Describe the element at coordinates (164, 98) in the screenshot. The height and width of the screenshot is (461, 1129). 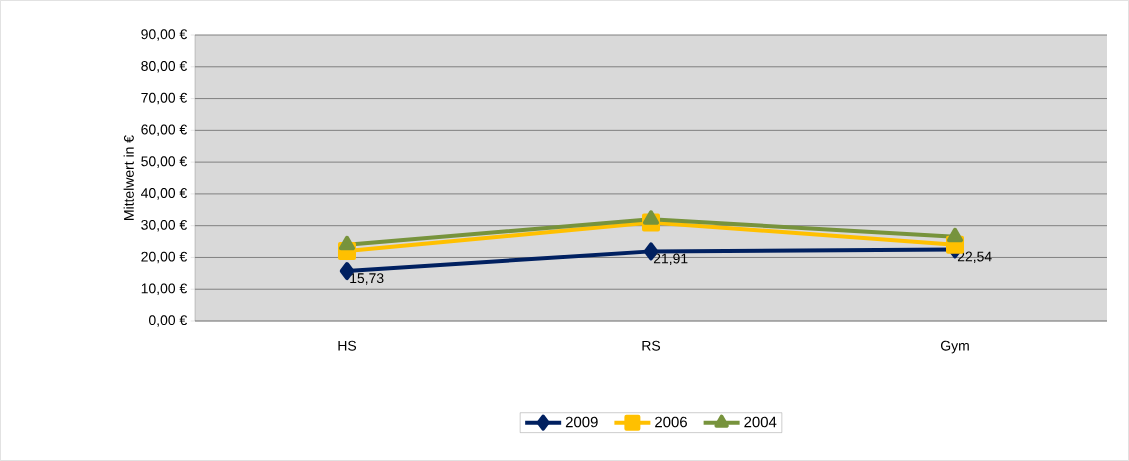
I see `y-tick-label: 70,00 €` at that location.